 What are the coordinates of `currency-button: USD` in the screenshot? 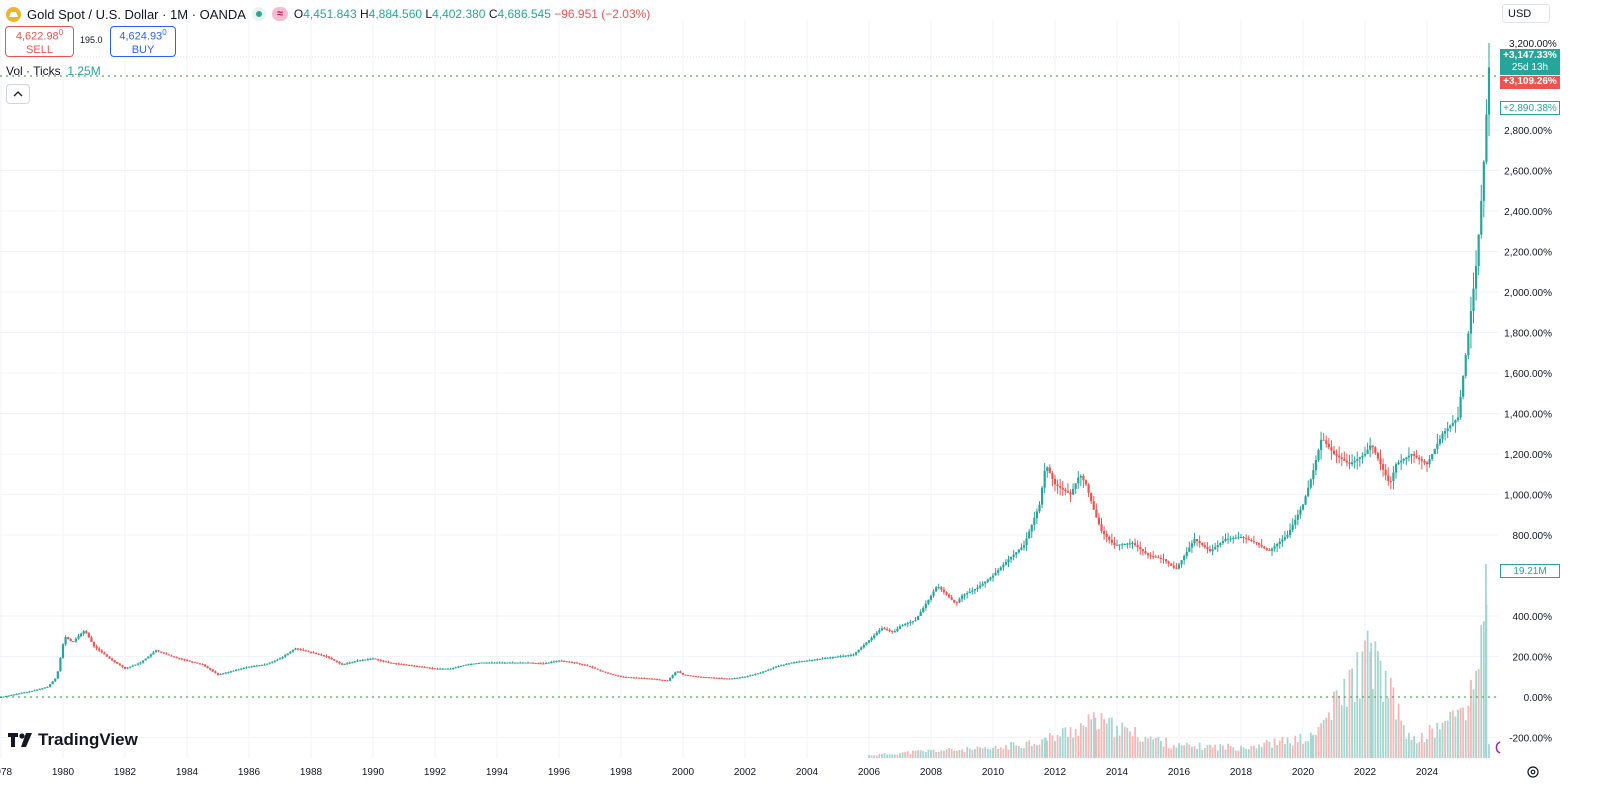 It's located at (1526, 13).